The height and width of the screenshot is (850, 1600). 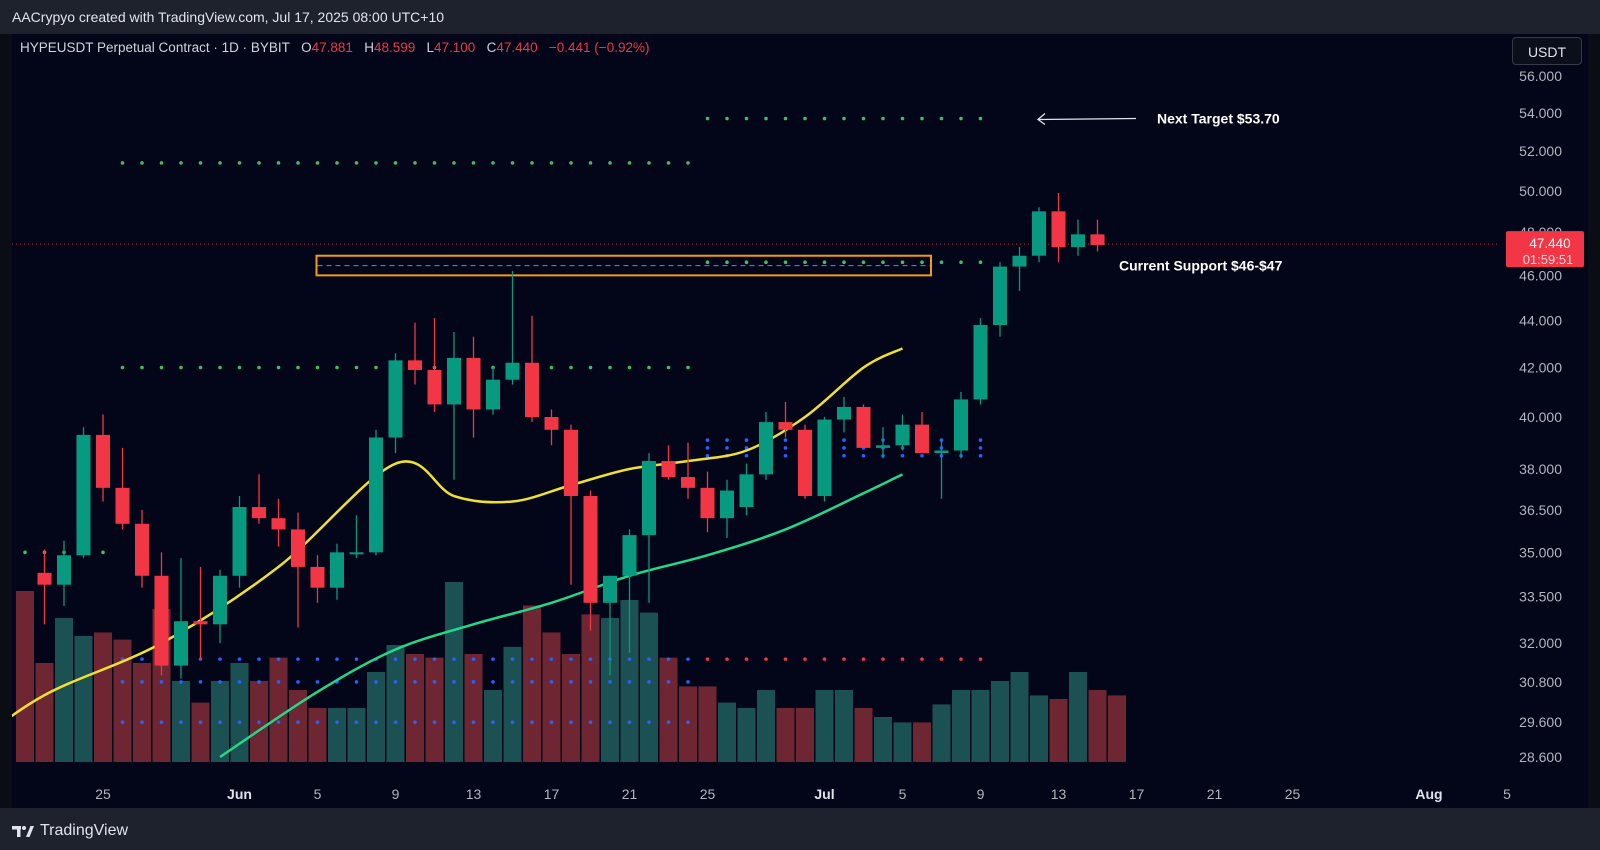 What do you see at coordinates (70, 831) in the screenshot?
I see `tradingview-logo: TradingView` at bounding box center [70, 831].